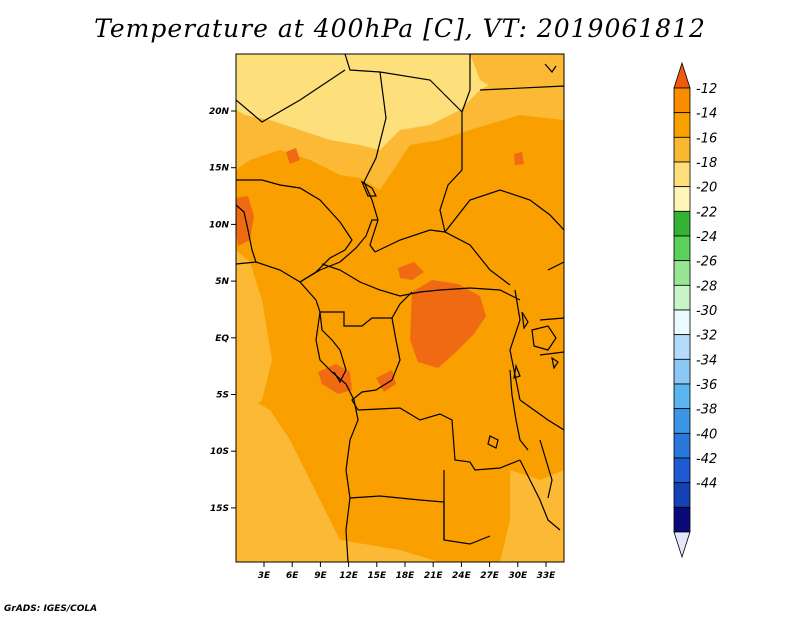 This screenshot has width=800, height=618. I want to click on lon-tick-label: 9E, so click(320, 576).